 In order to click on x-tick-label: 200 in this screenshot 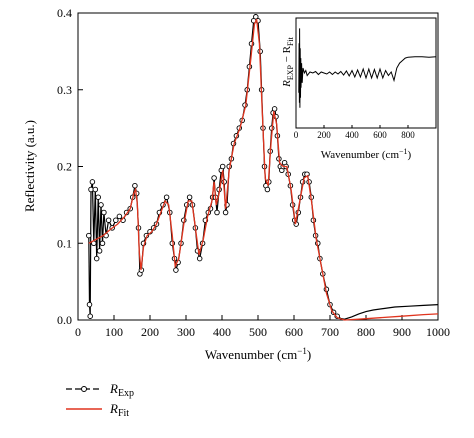, I will do `click(150, 332)`.